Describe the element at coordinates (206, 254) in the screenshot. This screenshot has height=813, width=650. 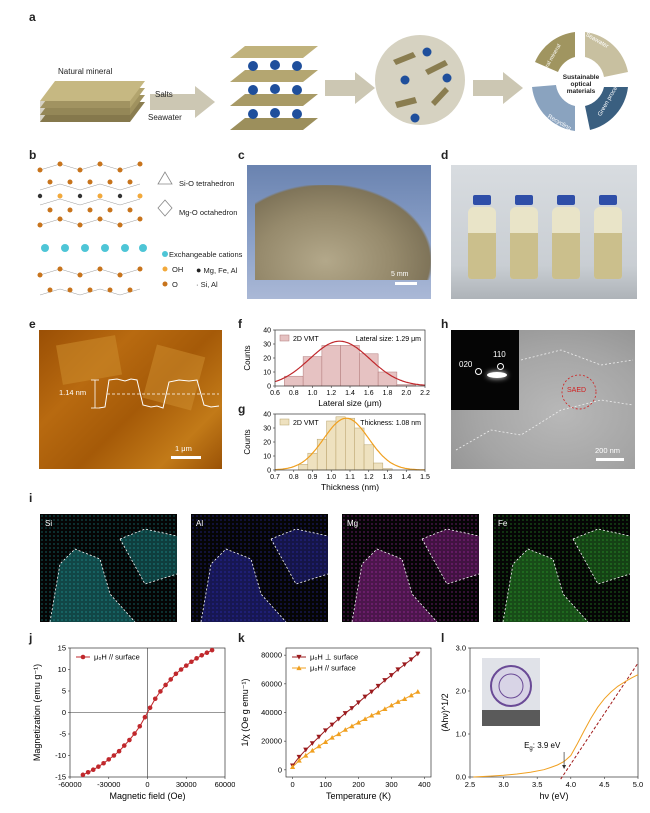
I see `legend-cations: Exchangeable cations` at that location.